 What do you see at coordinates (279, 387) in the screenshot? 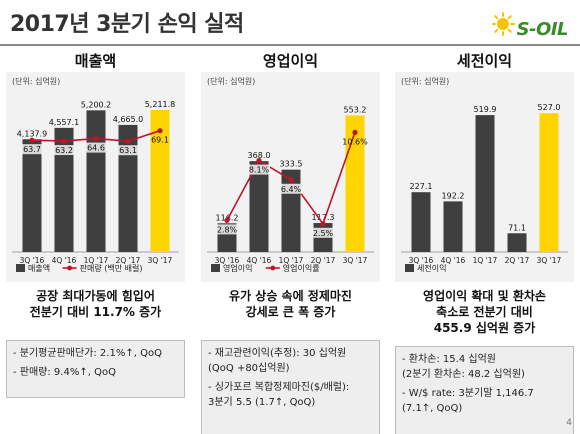
I see `note-line: - 싱가포르 복합정제마진($/배럴):` at bounding box center [279, 387].